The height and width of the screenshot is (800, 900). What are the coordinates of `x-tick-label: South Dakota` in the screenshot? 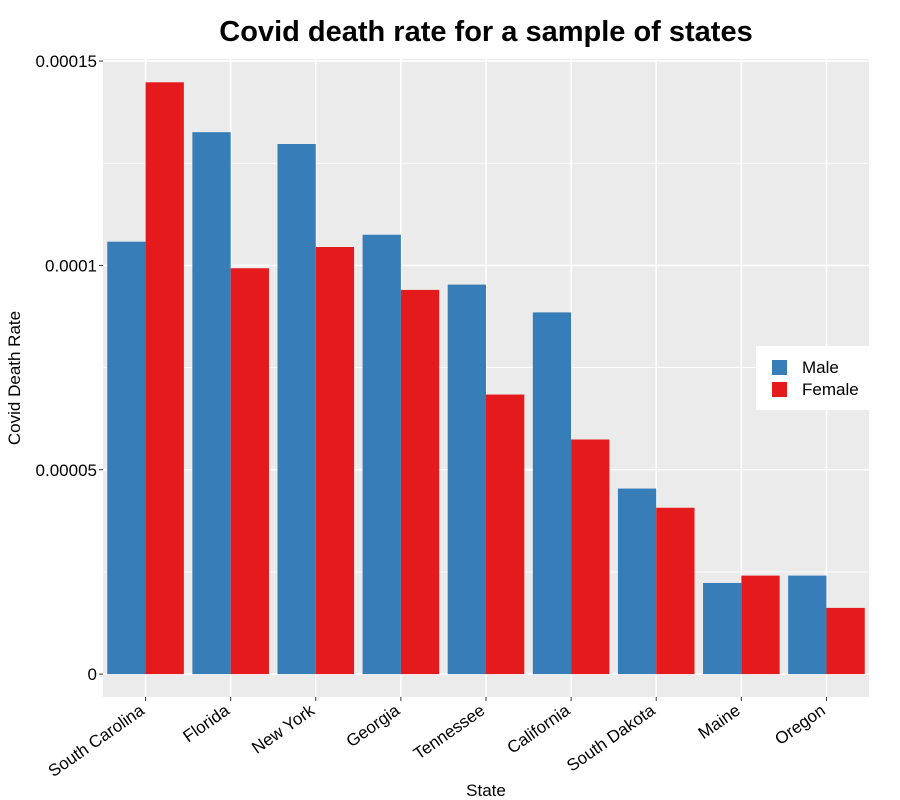 It's located at (611, 737).